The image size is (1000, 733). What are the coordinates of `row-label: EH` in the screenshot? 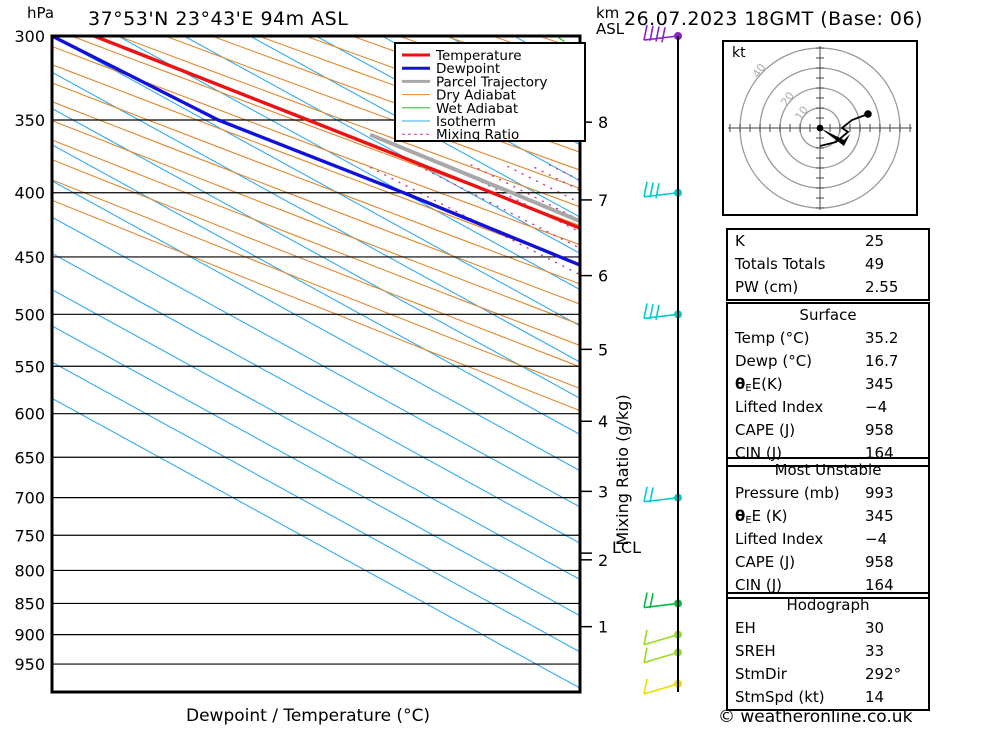 It's located at (745, 628).